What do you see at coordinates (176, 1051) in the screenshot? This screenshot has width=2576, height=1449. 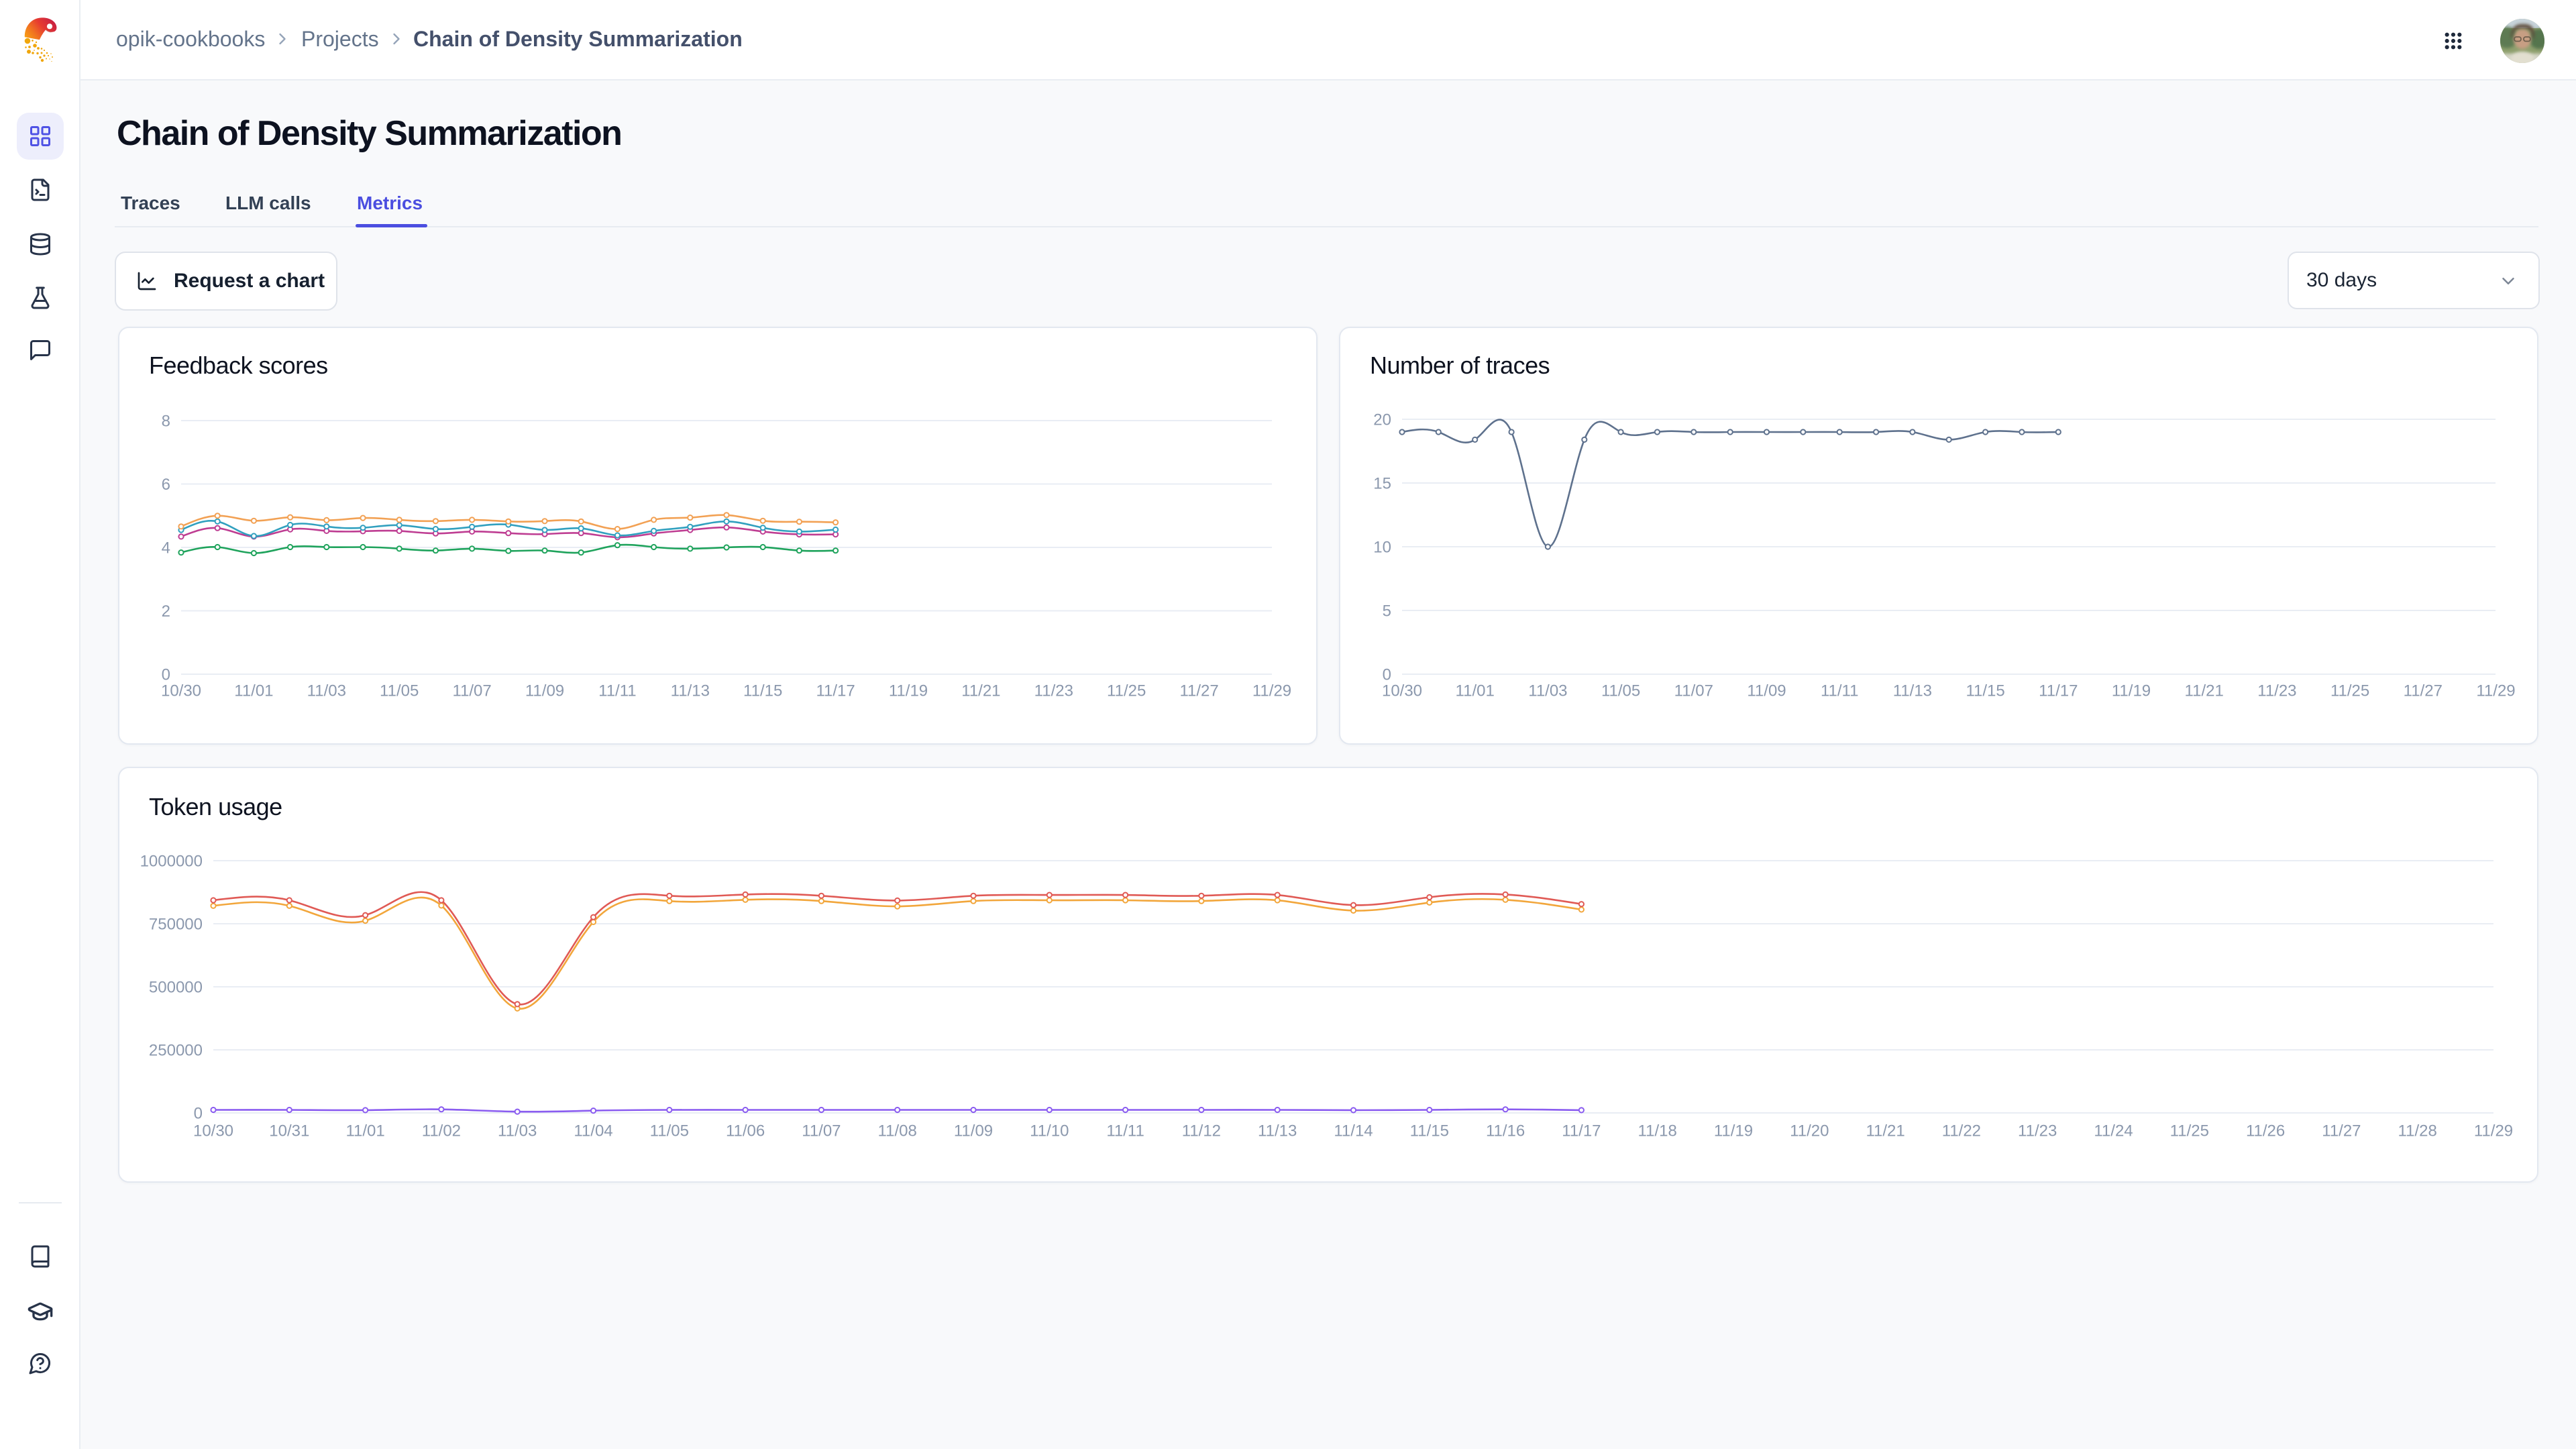 I see `svg-text: 250000` at bounding box center [176, 1051].